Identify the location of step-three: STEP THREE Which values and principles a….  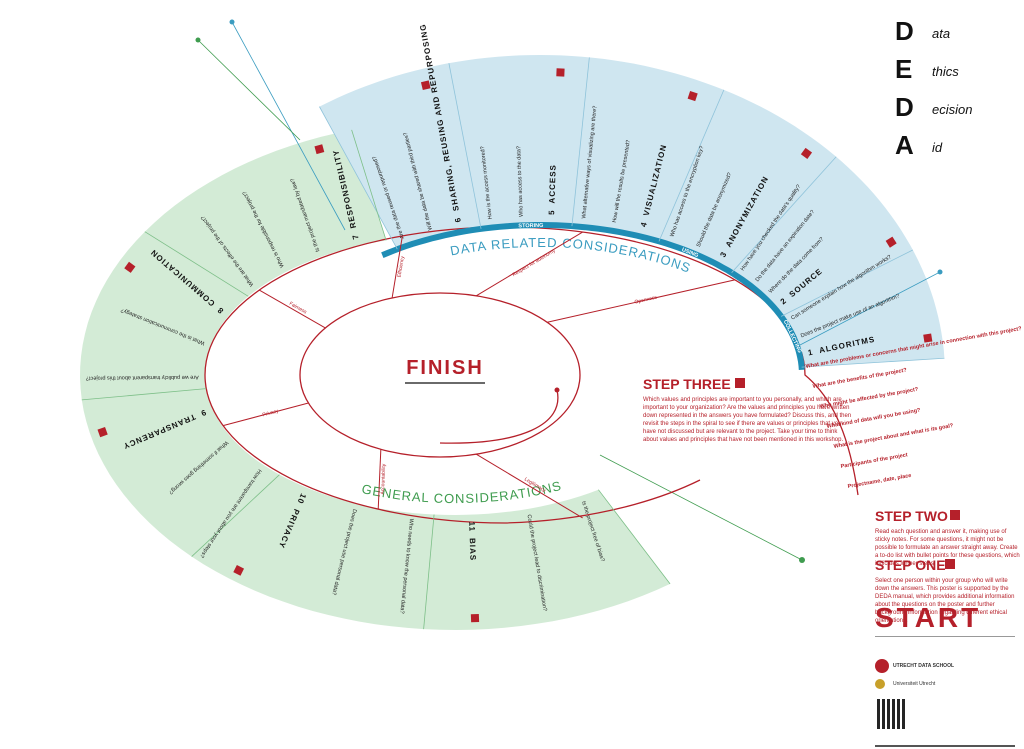
(748, 410).